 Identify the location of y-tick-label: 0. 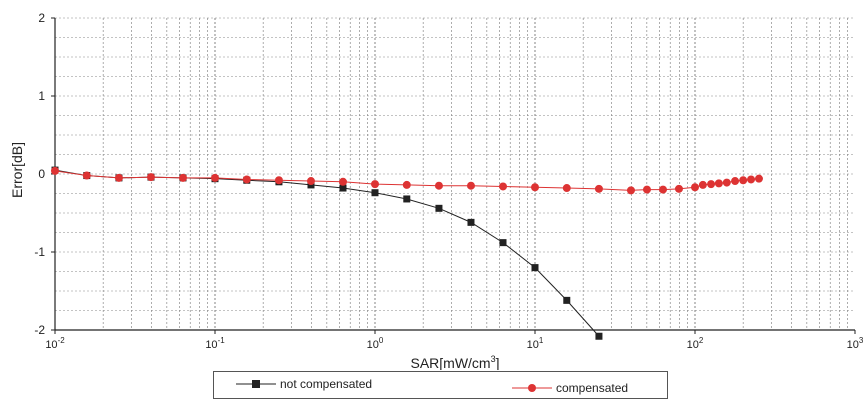
(41, 174).